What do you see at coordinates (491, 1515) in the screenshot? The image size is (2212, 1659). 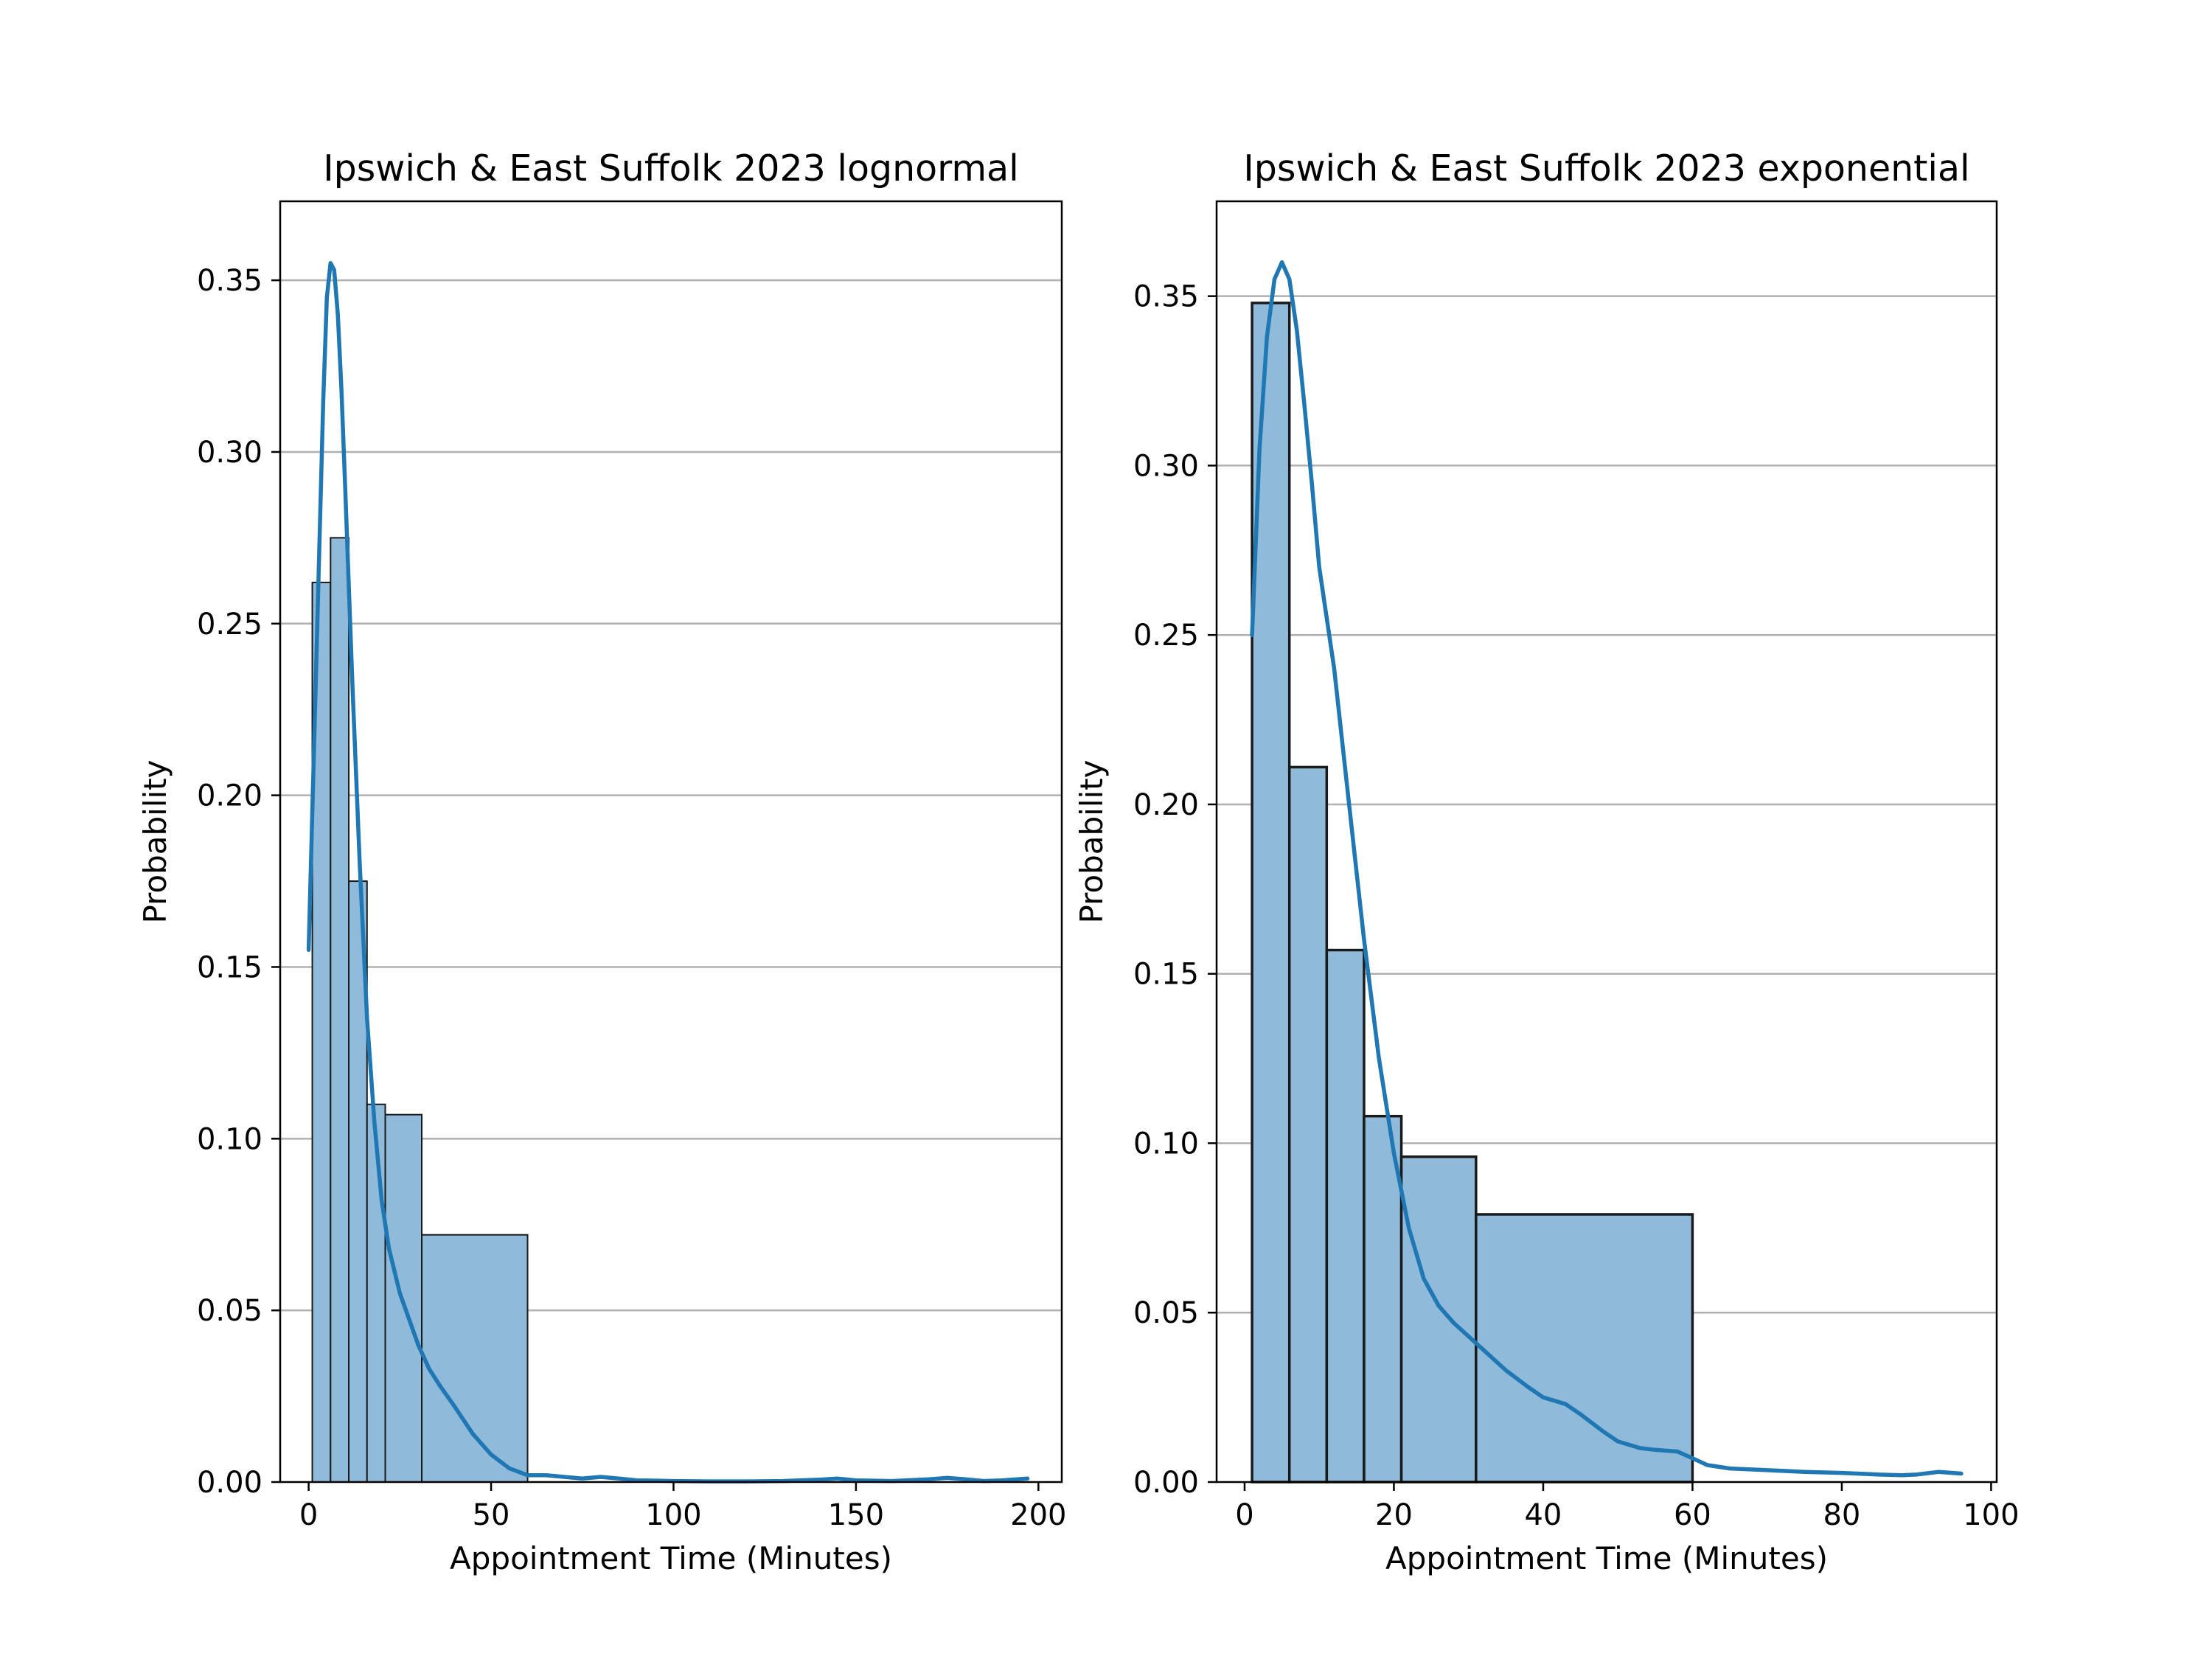 I see `x-tick-label: 50` at bounding box center [491, 1515].